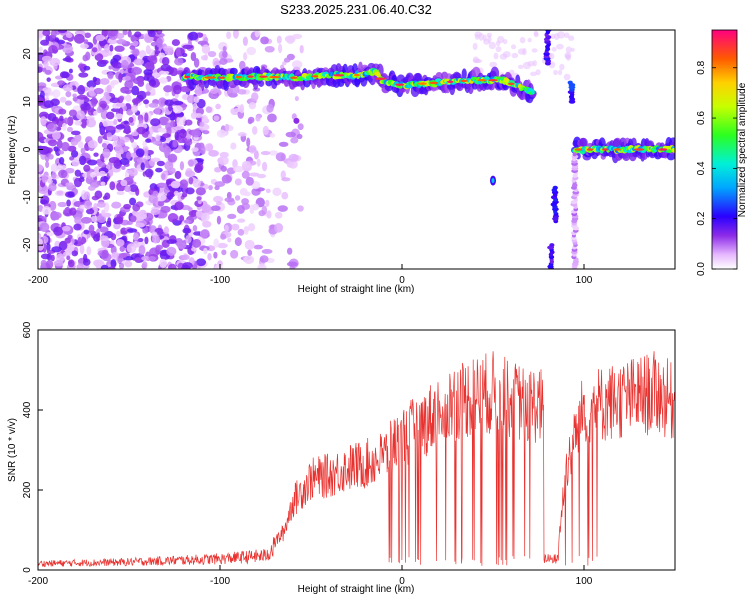 The height and width of the screenshot is (600, 750). I want to click on spectrogram-y-tick-label: -20, so click(27, 244).